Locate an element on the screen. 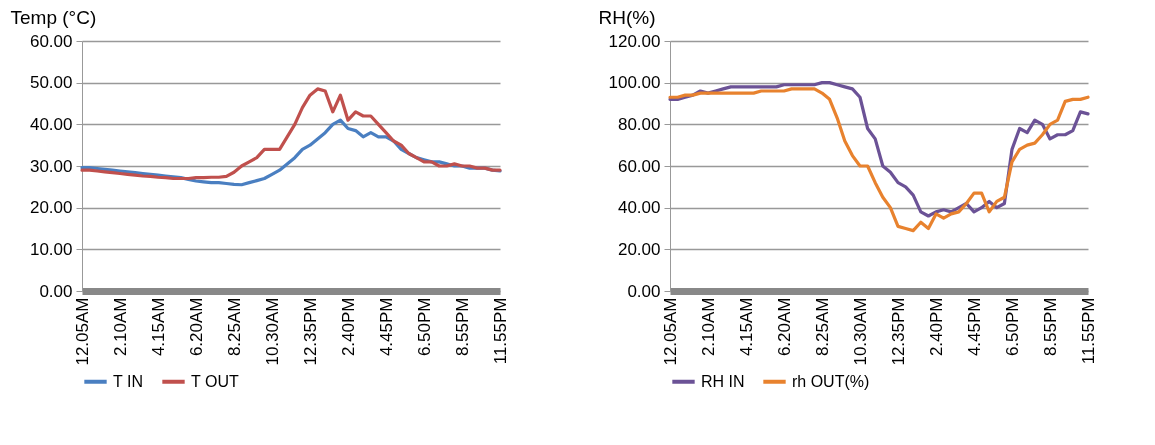 The width and height of the screenshot is (1155, 445). legend-label: rh OUT(%) is located at coordinates (831, 381).